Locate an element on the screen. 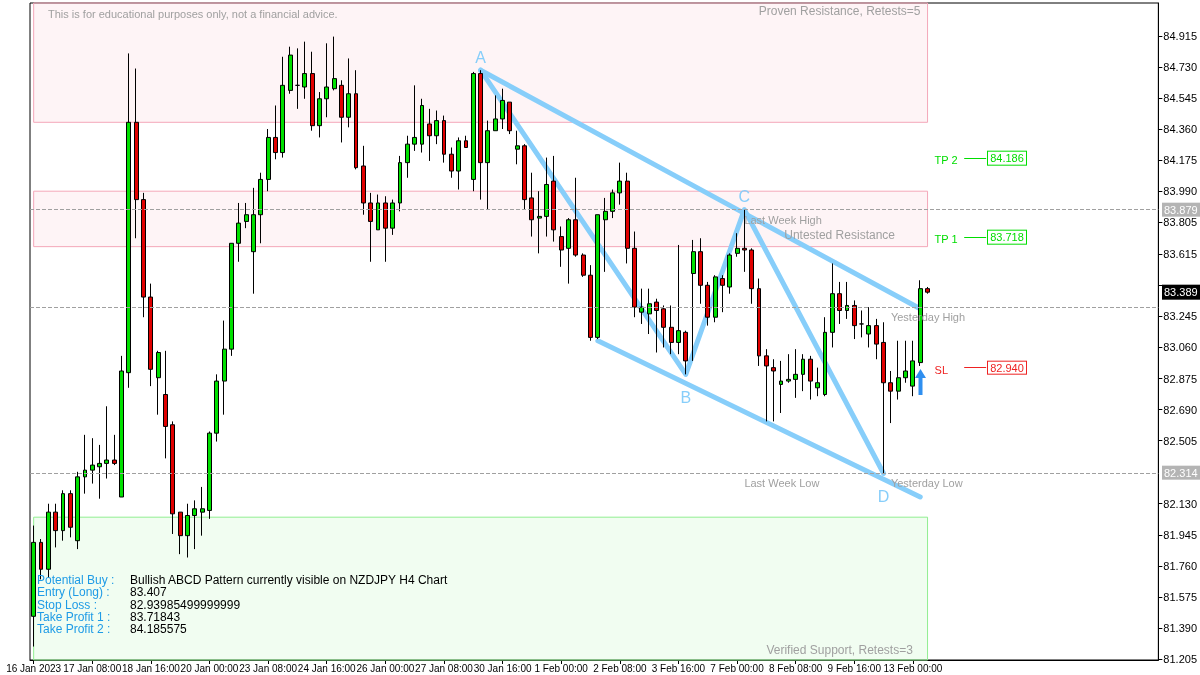 The width and height of the screenshot is (1200, 675). y-tick-label: 83.615 is located at coordinates (1180, 254).